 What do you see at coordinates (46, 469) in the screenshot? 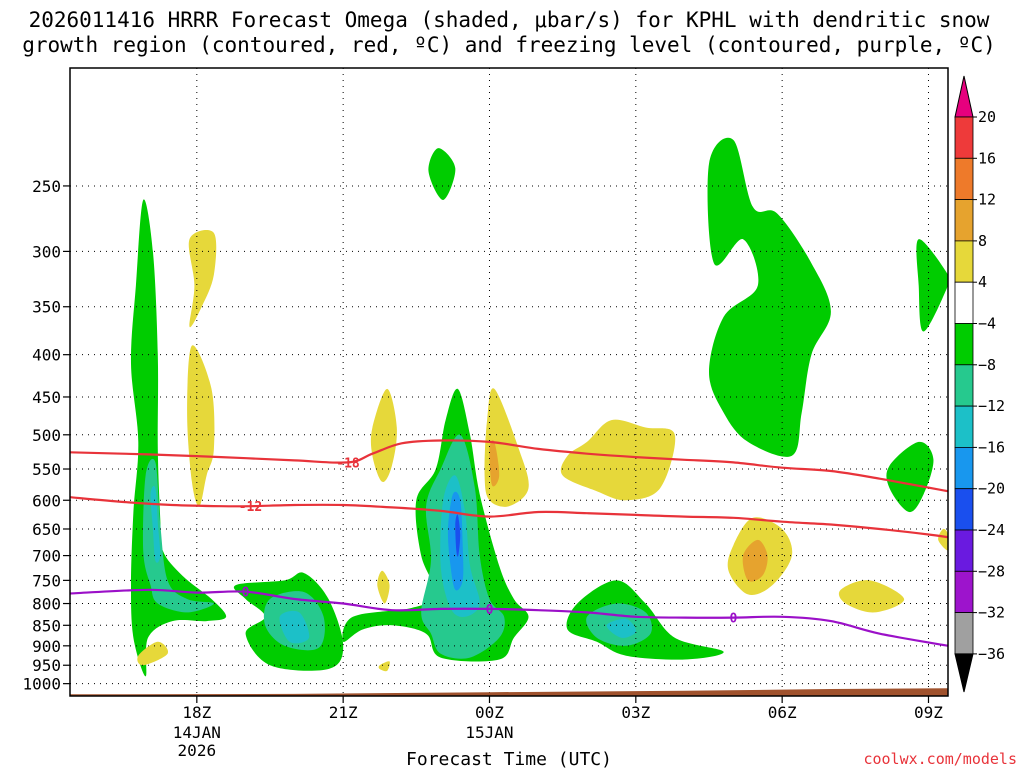
I see `y-tick-label: 550` at bounding box center [46, 469].